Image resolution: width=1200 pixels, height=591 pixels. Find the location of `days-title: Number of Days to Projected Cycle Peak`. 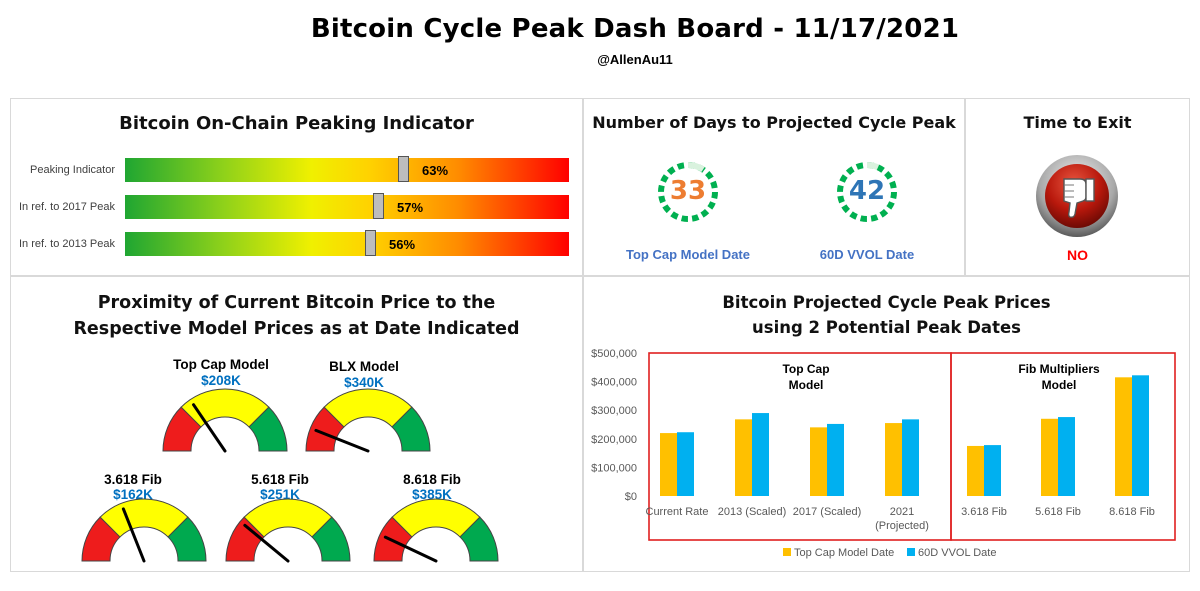

days-title: Number of Days to Projected Cycle Peak is located at coordinates (774, 122).